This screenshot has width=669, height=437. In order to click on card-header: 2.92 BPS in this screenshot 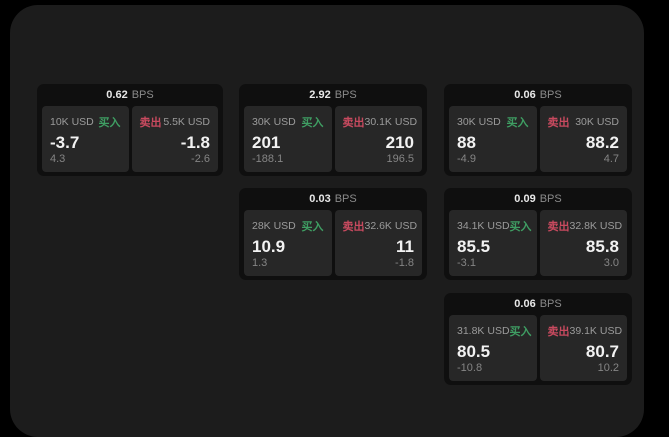, I will do `click(333, 95)`.